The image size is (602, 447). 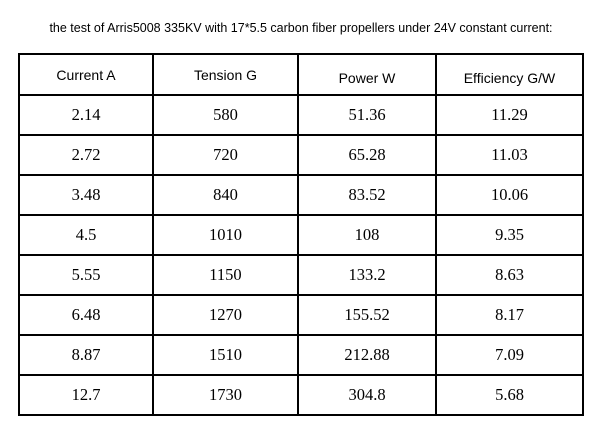 I want to click on column-header-label: Current A, so click(x=86, y=74).